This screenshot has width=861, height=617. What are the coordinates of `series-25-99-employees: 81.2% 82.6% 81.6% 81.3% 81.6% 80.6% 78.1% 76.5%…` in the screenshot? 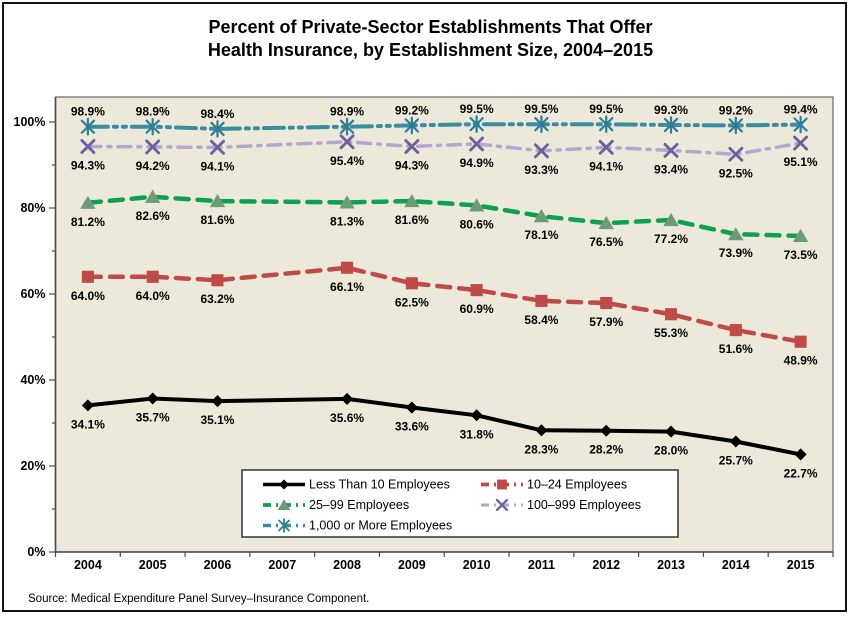 It's located at (444, 225).